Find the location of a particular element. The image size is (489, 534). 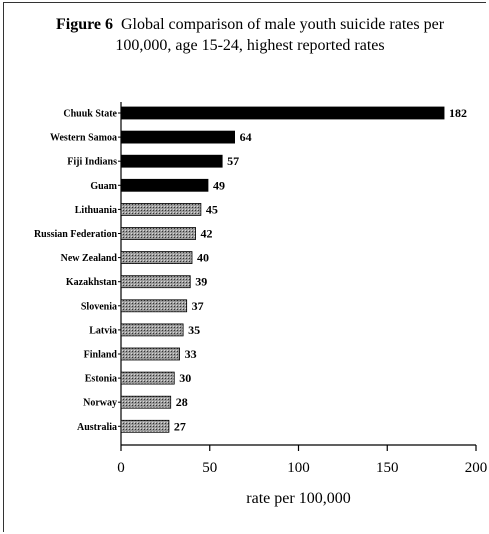

category-label: Estonia is located at coordinates (101, 379).